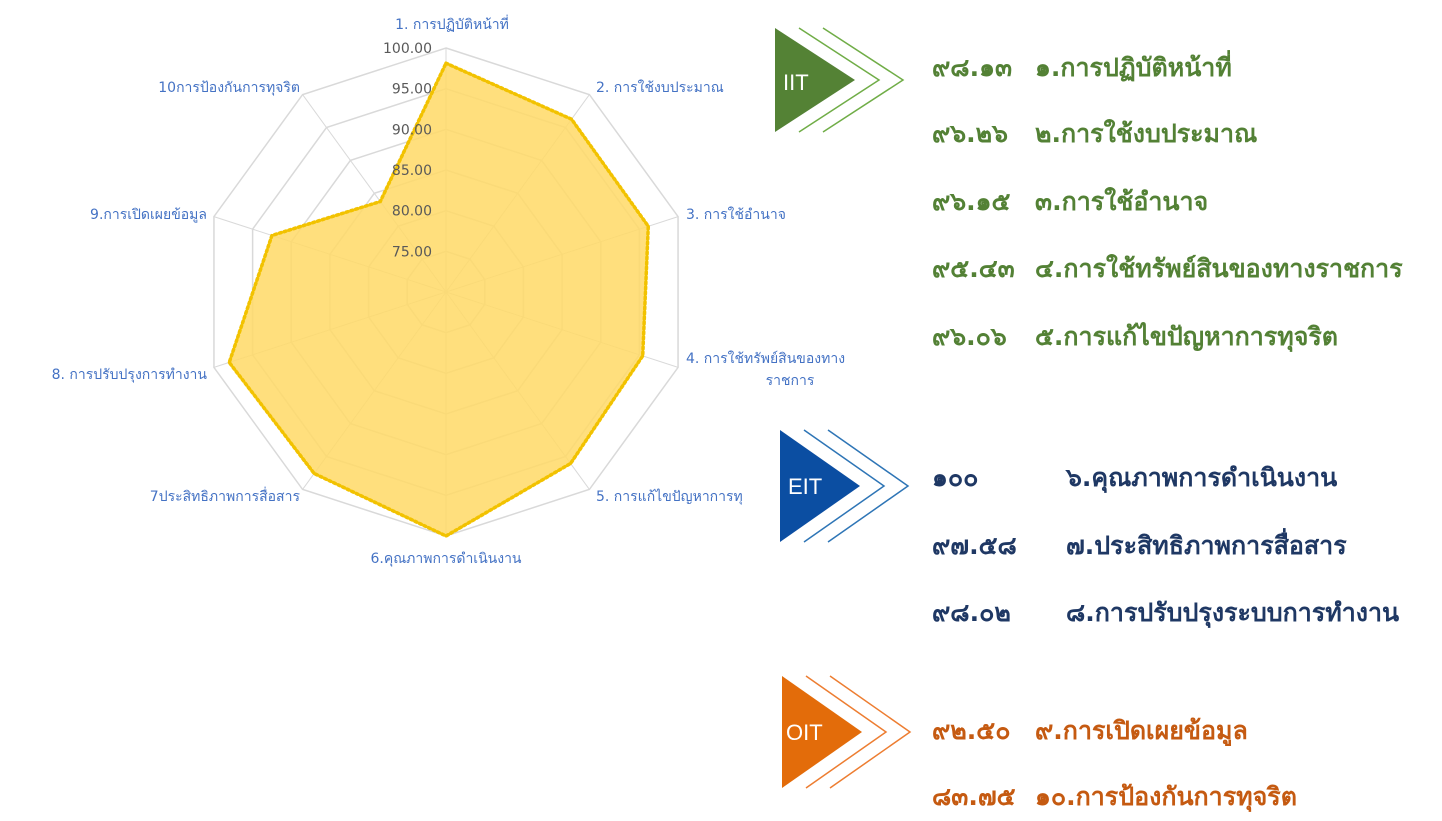  Describe the element at coordinates (1146, 133) in the screenshot. I see `indicator-label: ๒.การใช้งบประมาณ` at that location.